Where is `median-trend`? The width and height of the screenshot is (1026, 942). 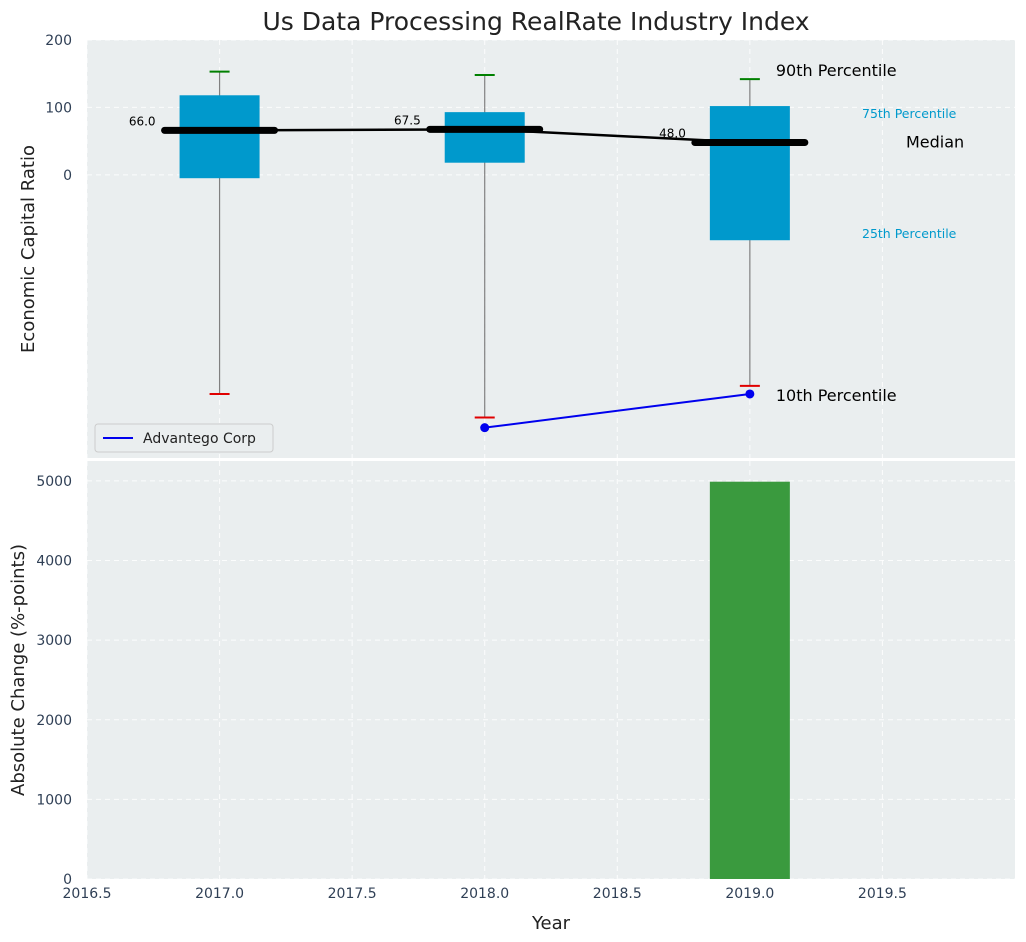 median-trend is located at coordinates (484, 136).